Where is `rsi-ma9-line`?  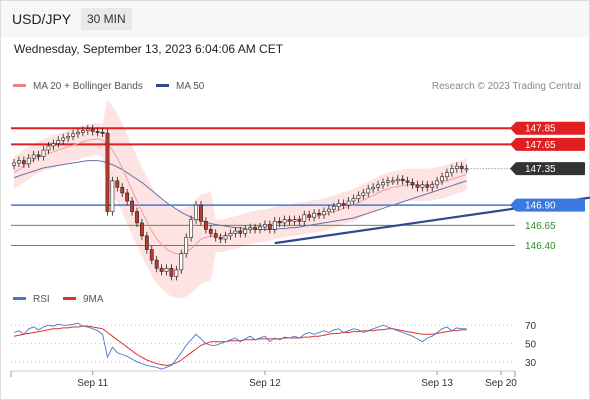 rsi-ma9-line is located at coordinates (240, 346).